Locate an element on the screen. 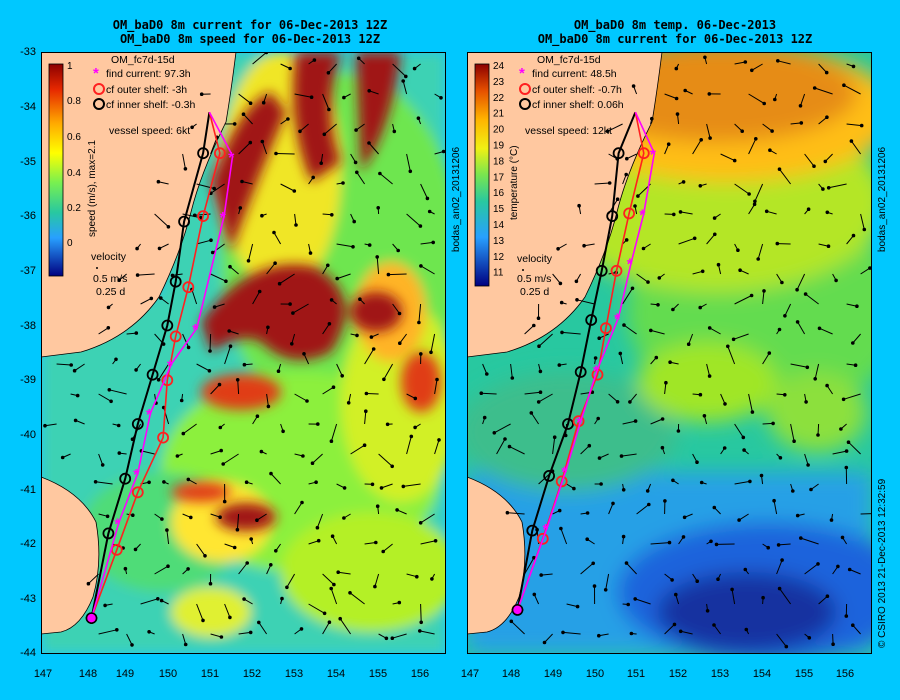 This screenshot has height=700, width=900. colorbar-tick: 17 is located at coordinates (499, 177).